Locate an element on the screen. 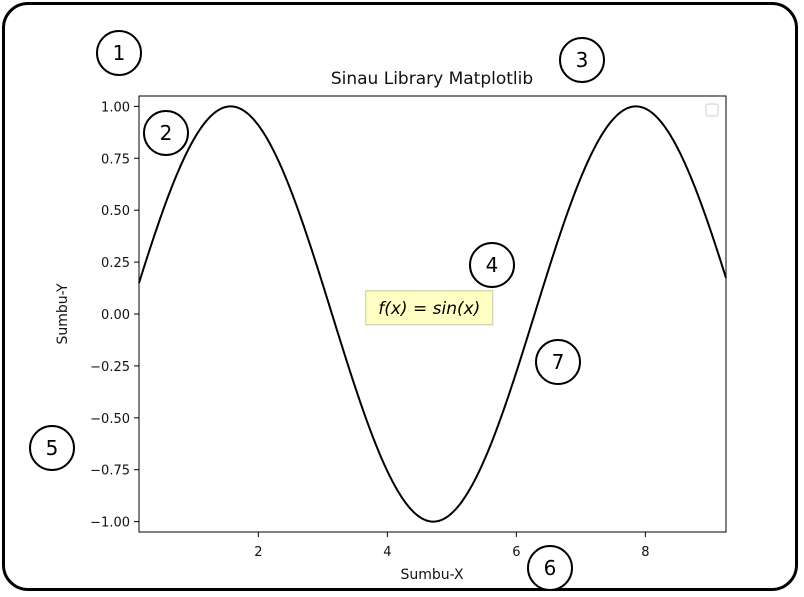 The height and width of the screenshot is (597, 804). callout-label: 3 is located at coordinates (582, 60).